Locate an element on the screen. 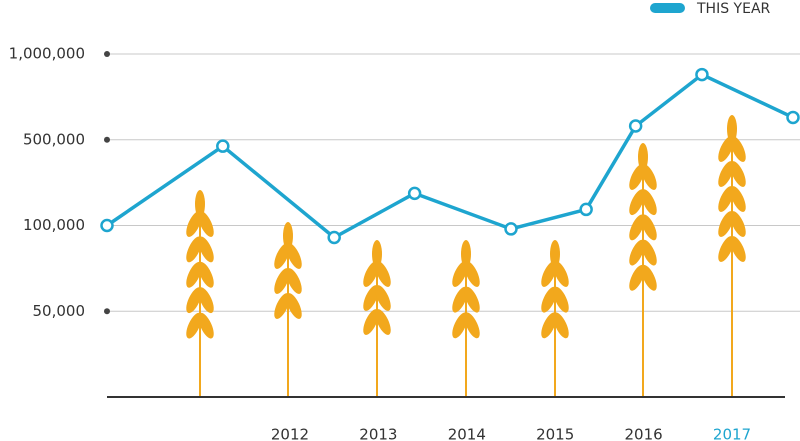  y-tick-label: 500,000 is located at coordinates (54, 139).